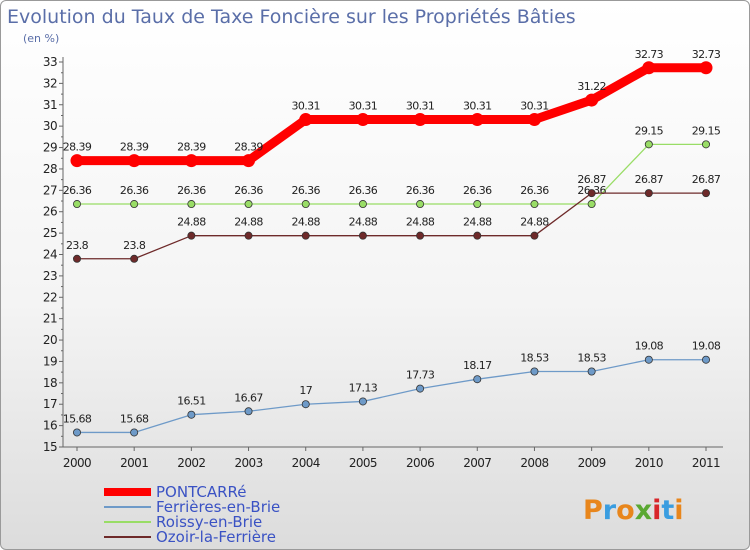  I want to click on x-tick-label: 2006, so click(420, 463).